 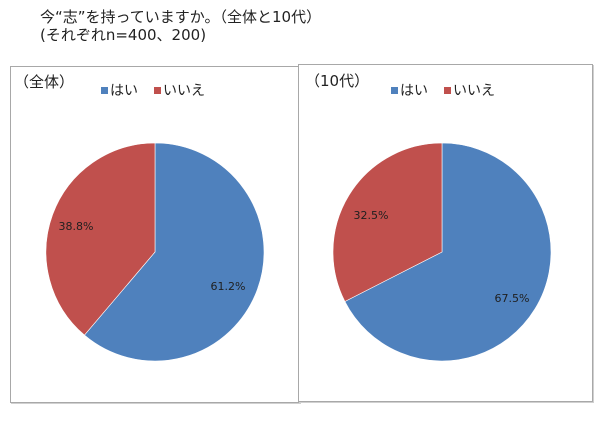 I want to click on figure-title: 今“志”を持っていますか。（全体と10代） (それぞれn=400、200), so click(x=180, y=26).